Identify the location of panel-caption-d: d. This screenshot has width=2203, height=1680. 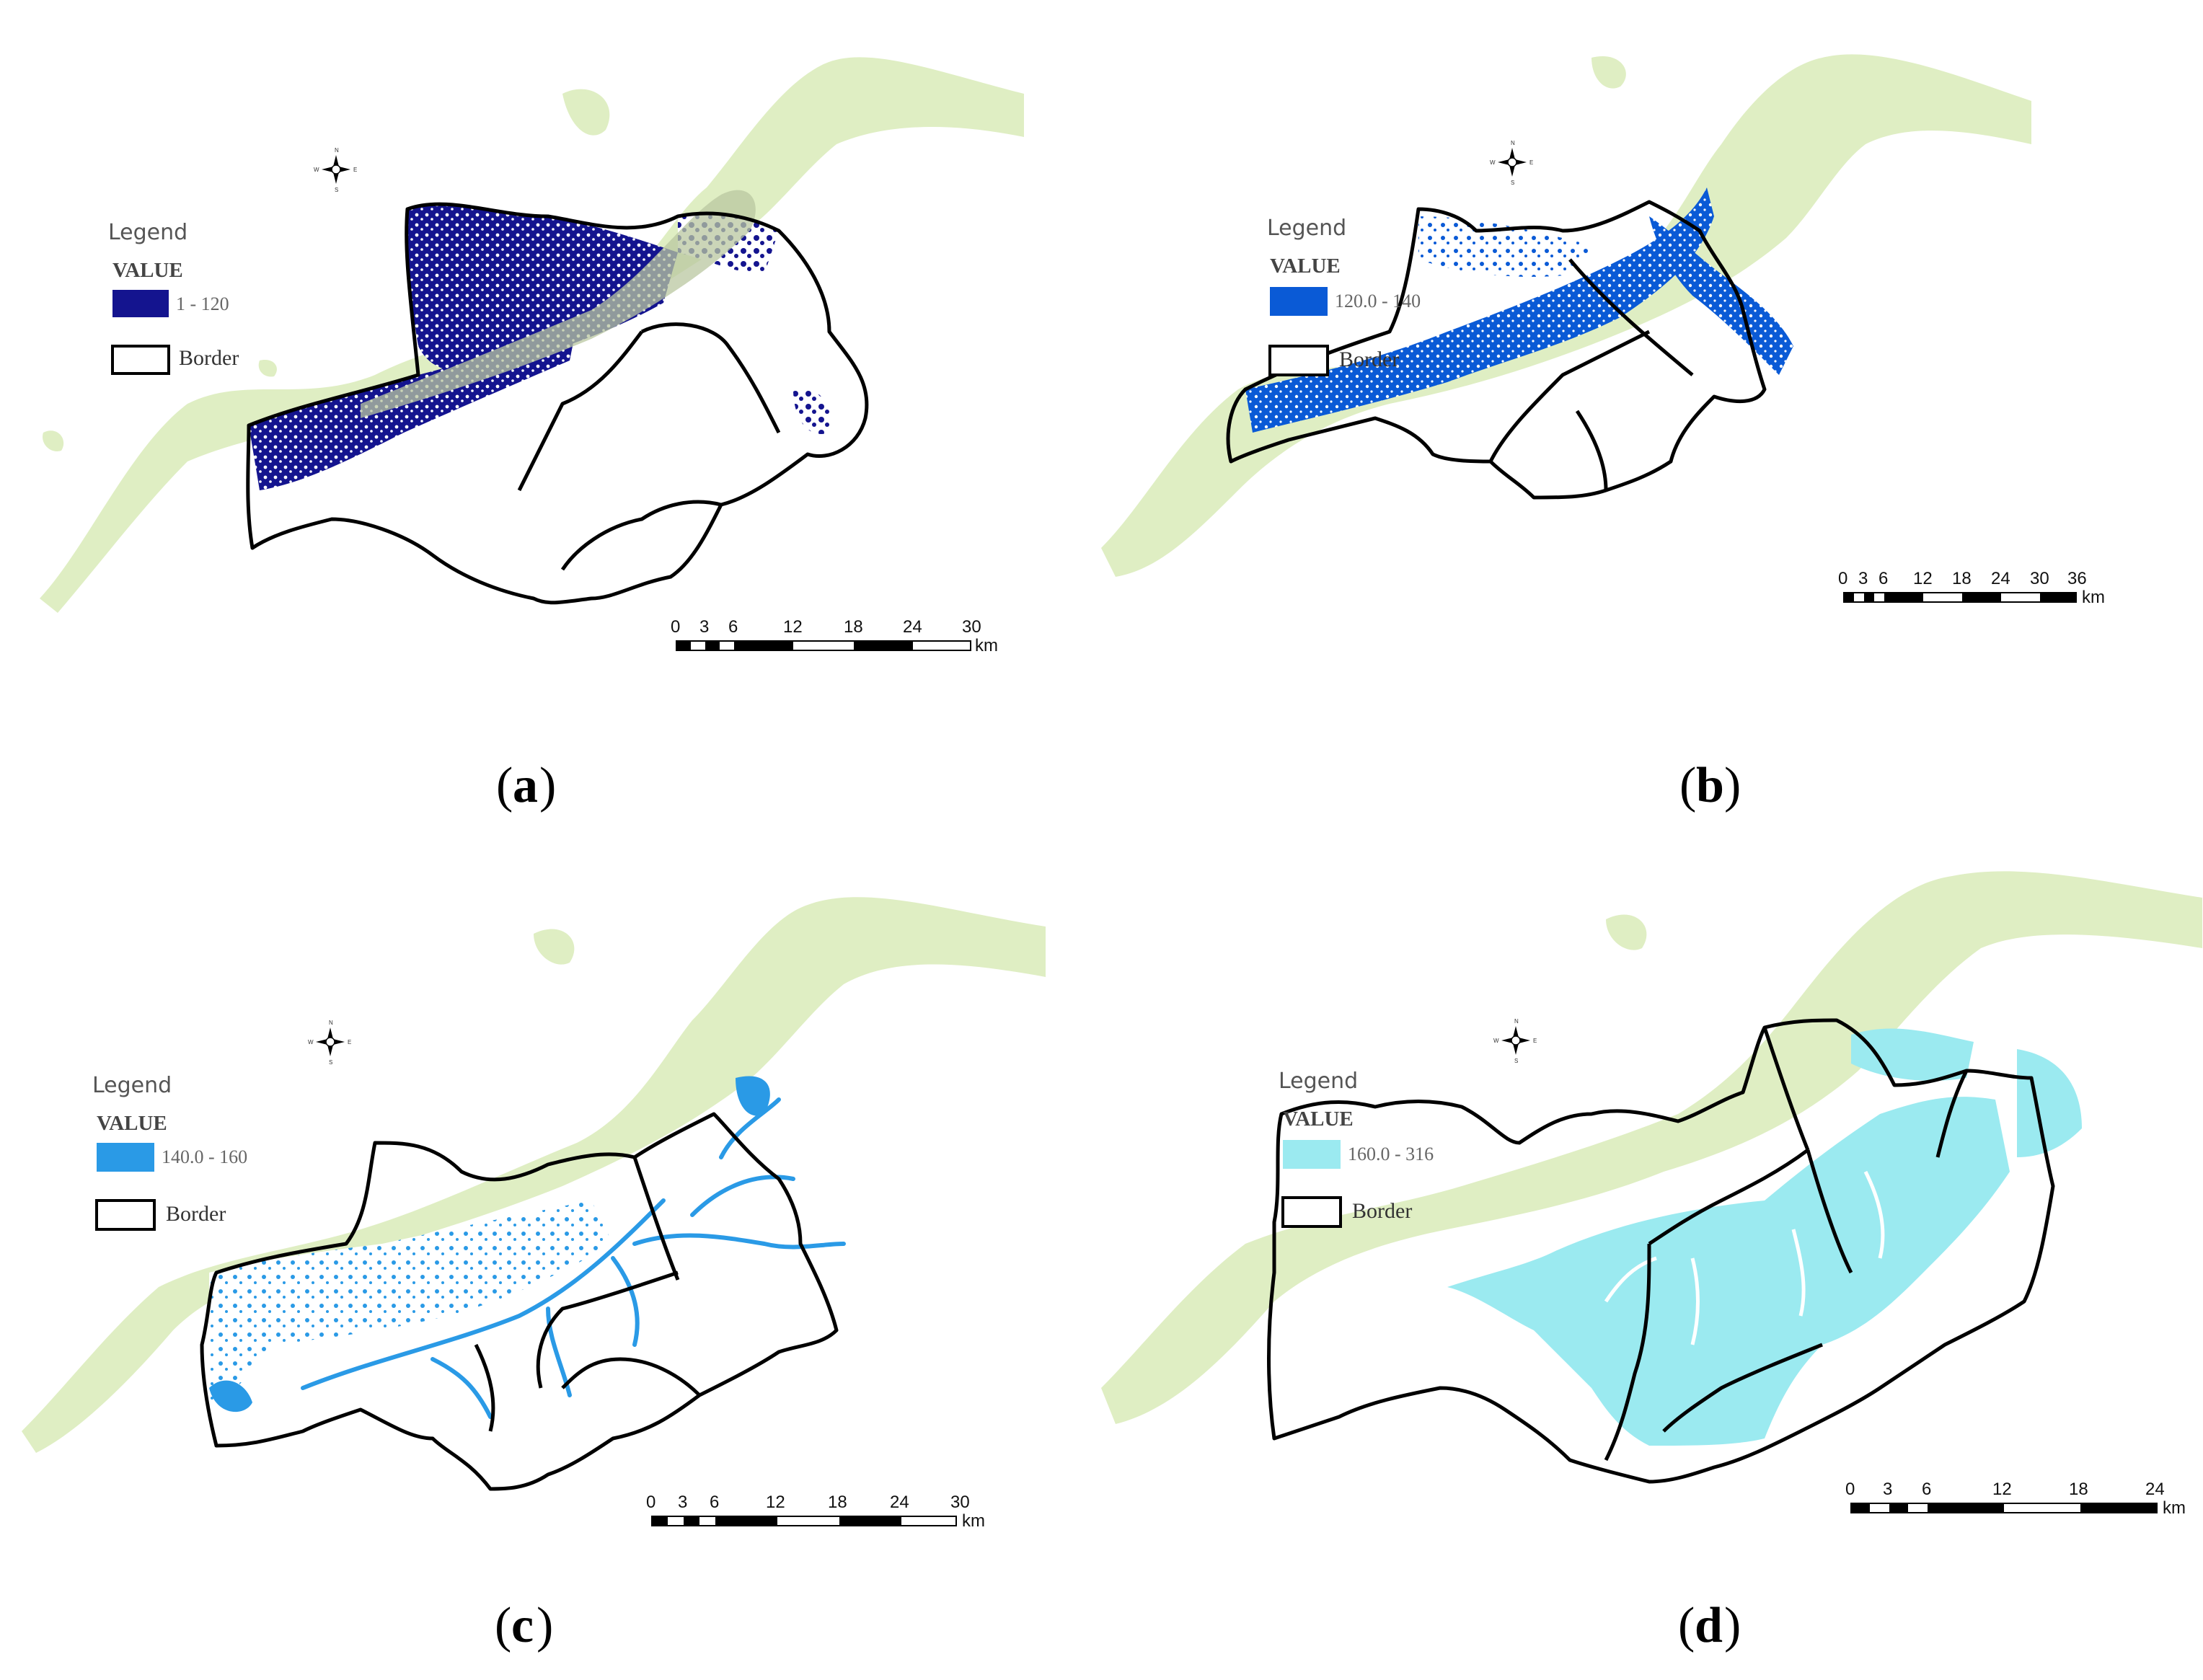
(1709, 1625).